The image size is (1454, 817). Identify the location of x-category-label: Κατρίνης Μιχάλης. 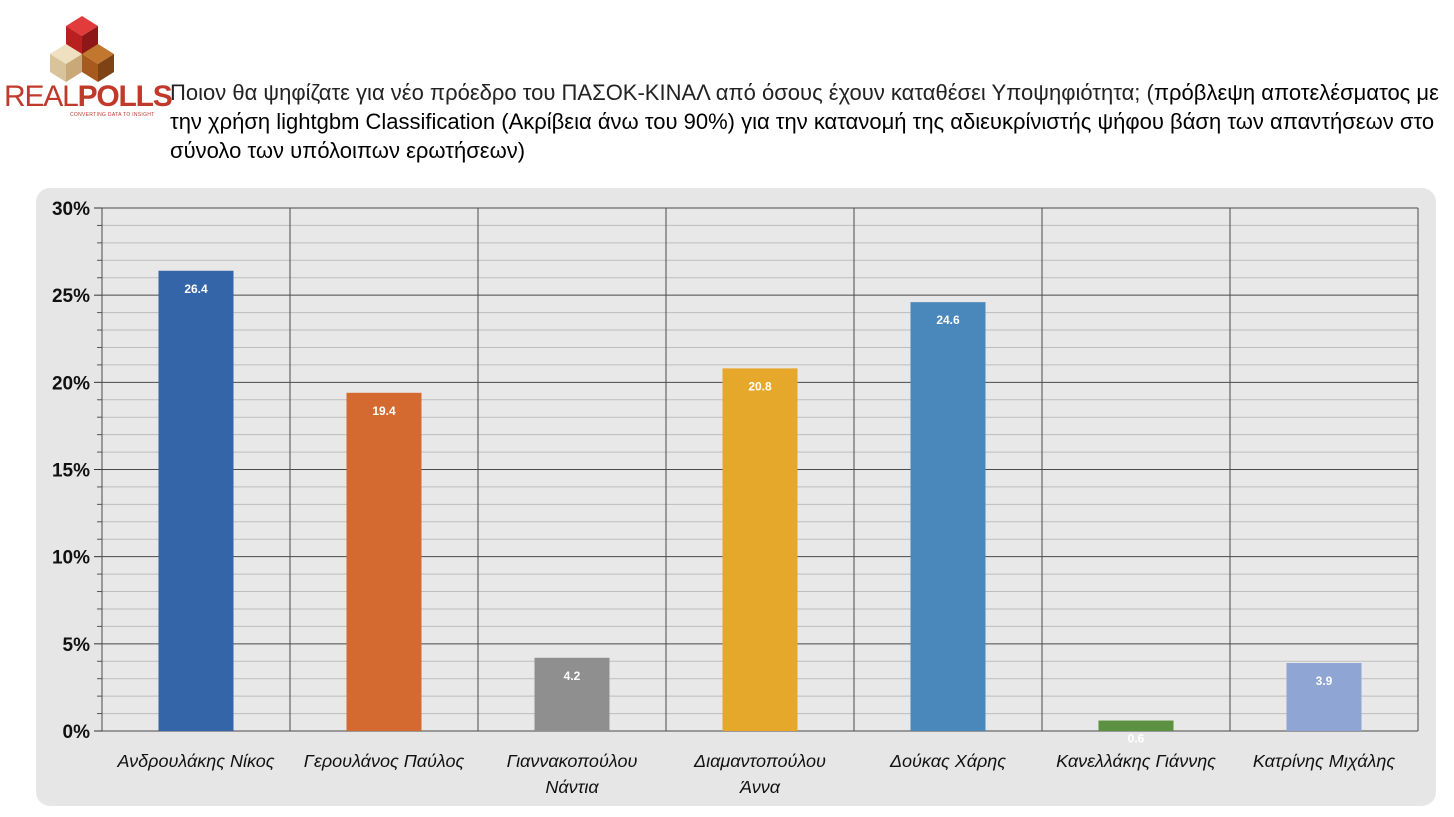
(1324, 761).